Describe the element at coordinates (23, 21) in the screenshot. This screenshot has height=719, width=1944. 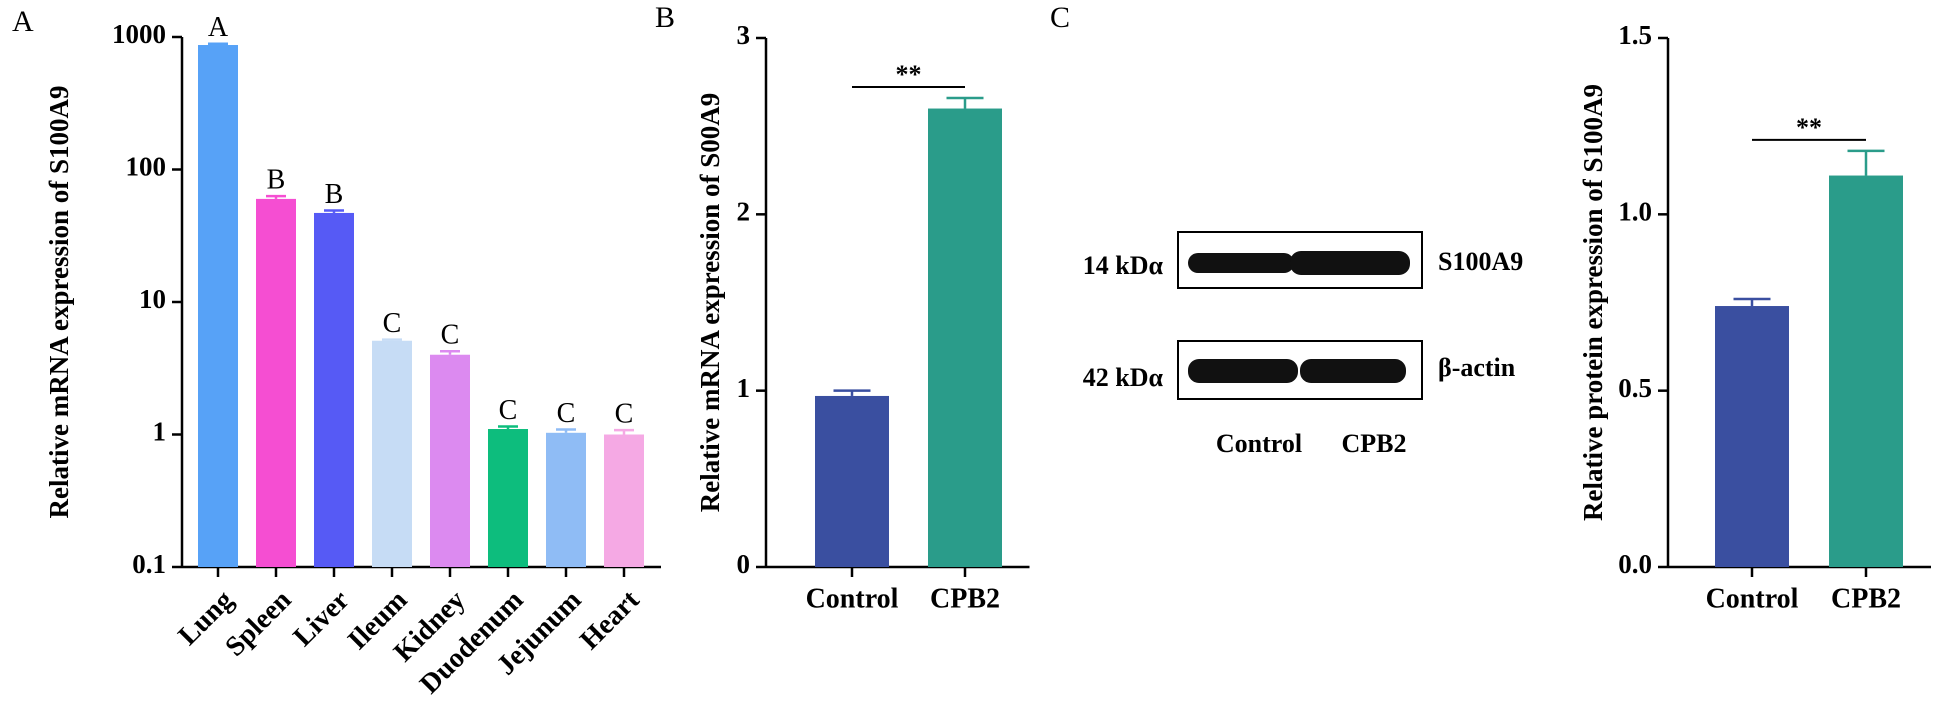
I see `panel-label: A` at that location.